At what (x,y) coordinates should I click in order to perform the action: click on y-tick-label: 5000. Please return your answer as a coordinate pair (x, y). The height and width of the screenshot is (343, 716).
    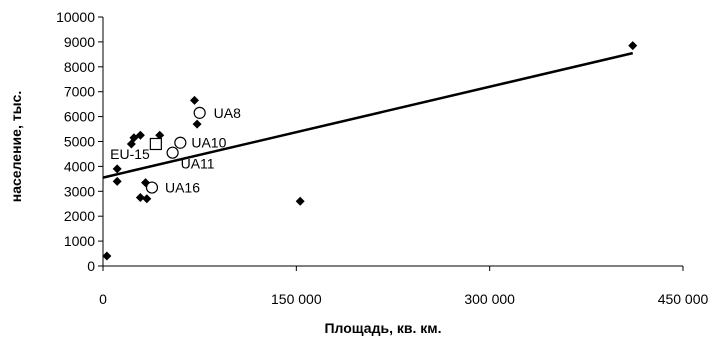
    Looking at the image, I should click on (79, 142).